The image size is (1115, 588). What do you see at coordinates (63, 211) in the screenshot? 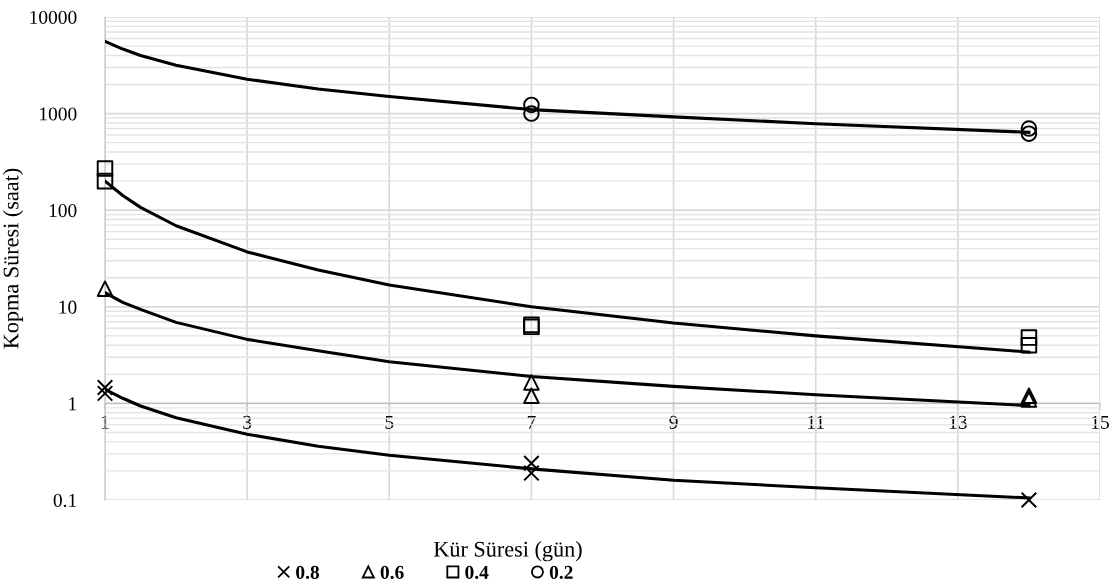
I see `y-tick-label: 100` at bounding box center [63, 211].